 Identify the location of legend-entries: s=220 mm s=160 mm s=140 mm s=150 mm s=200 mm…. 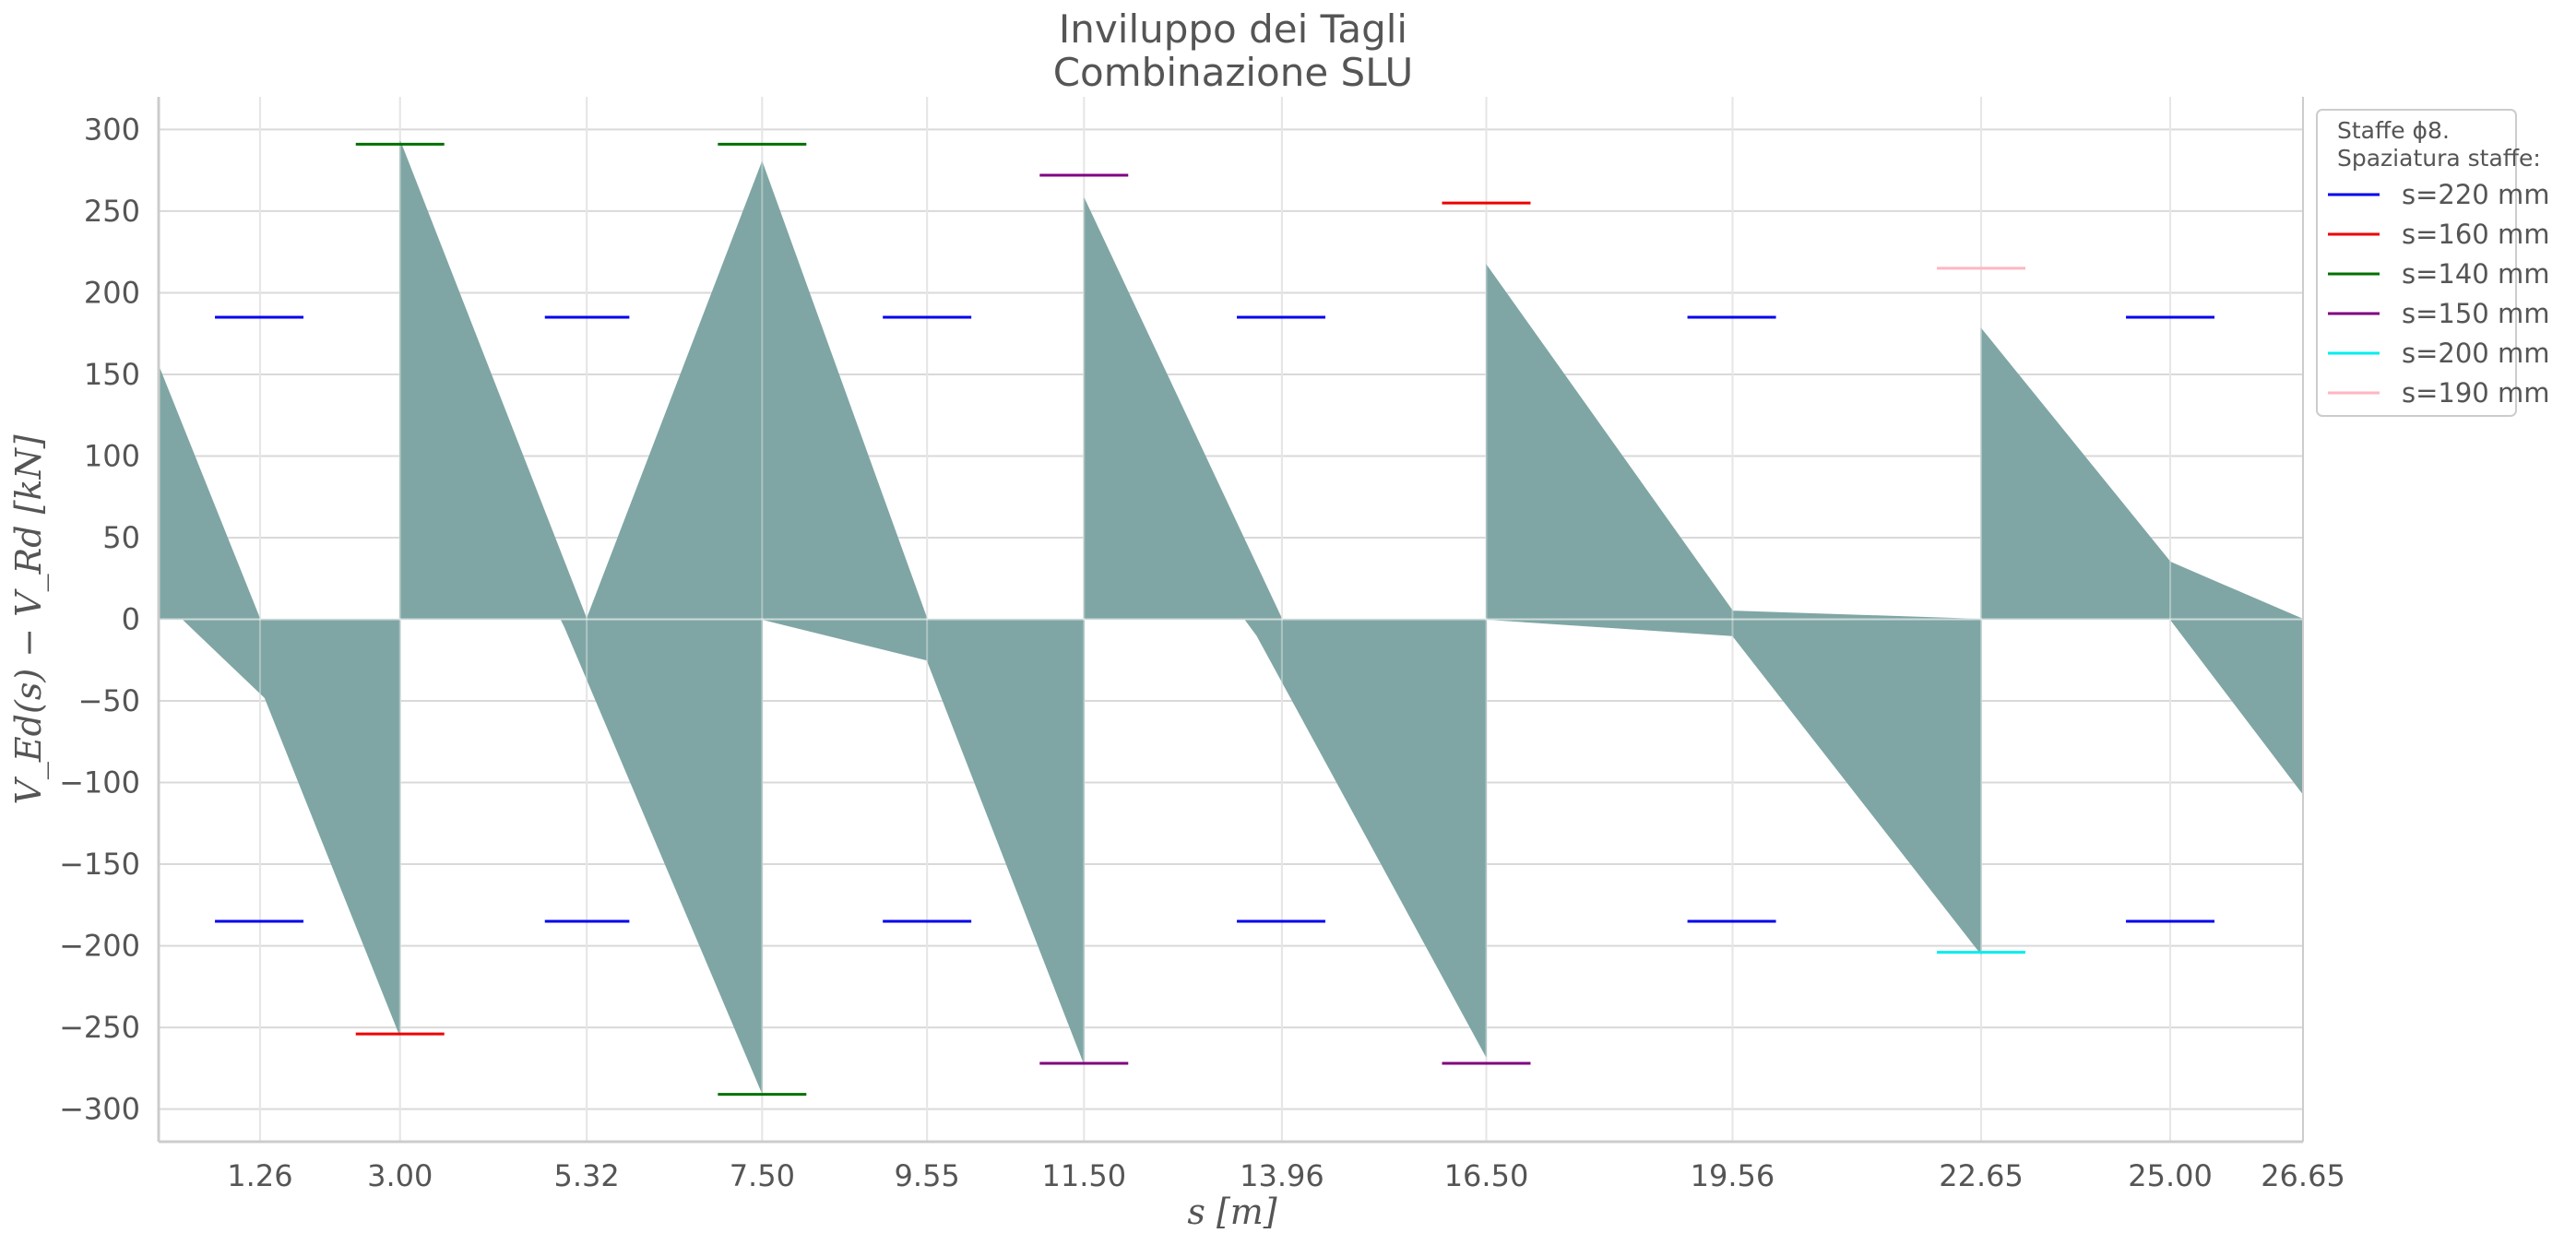
(2438, 294).